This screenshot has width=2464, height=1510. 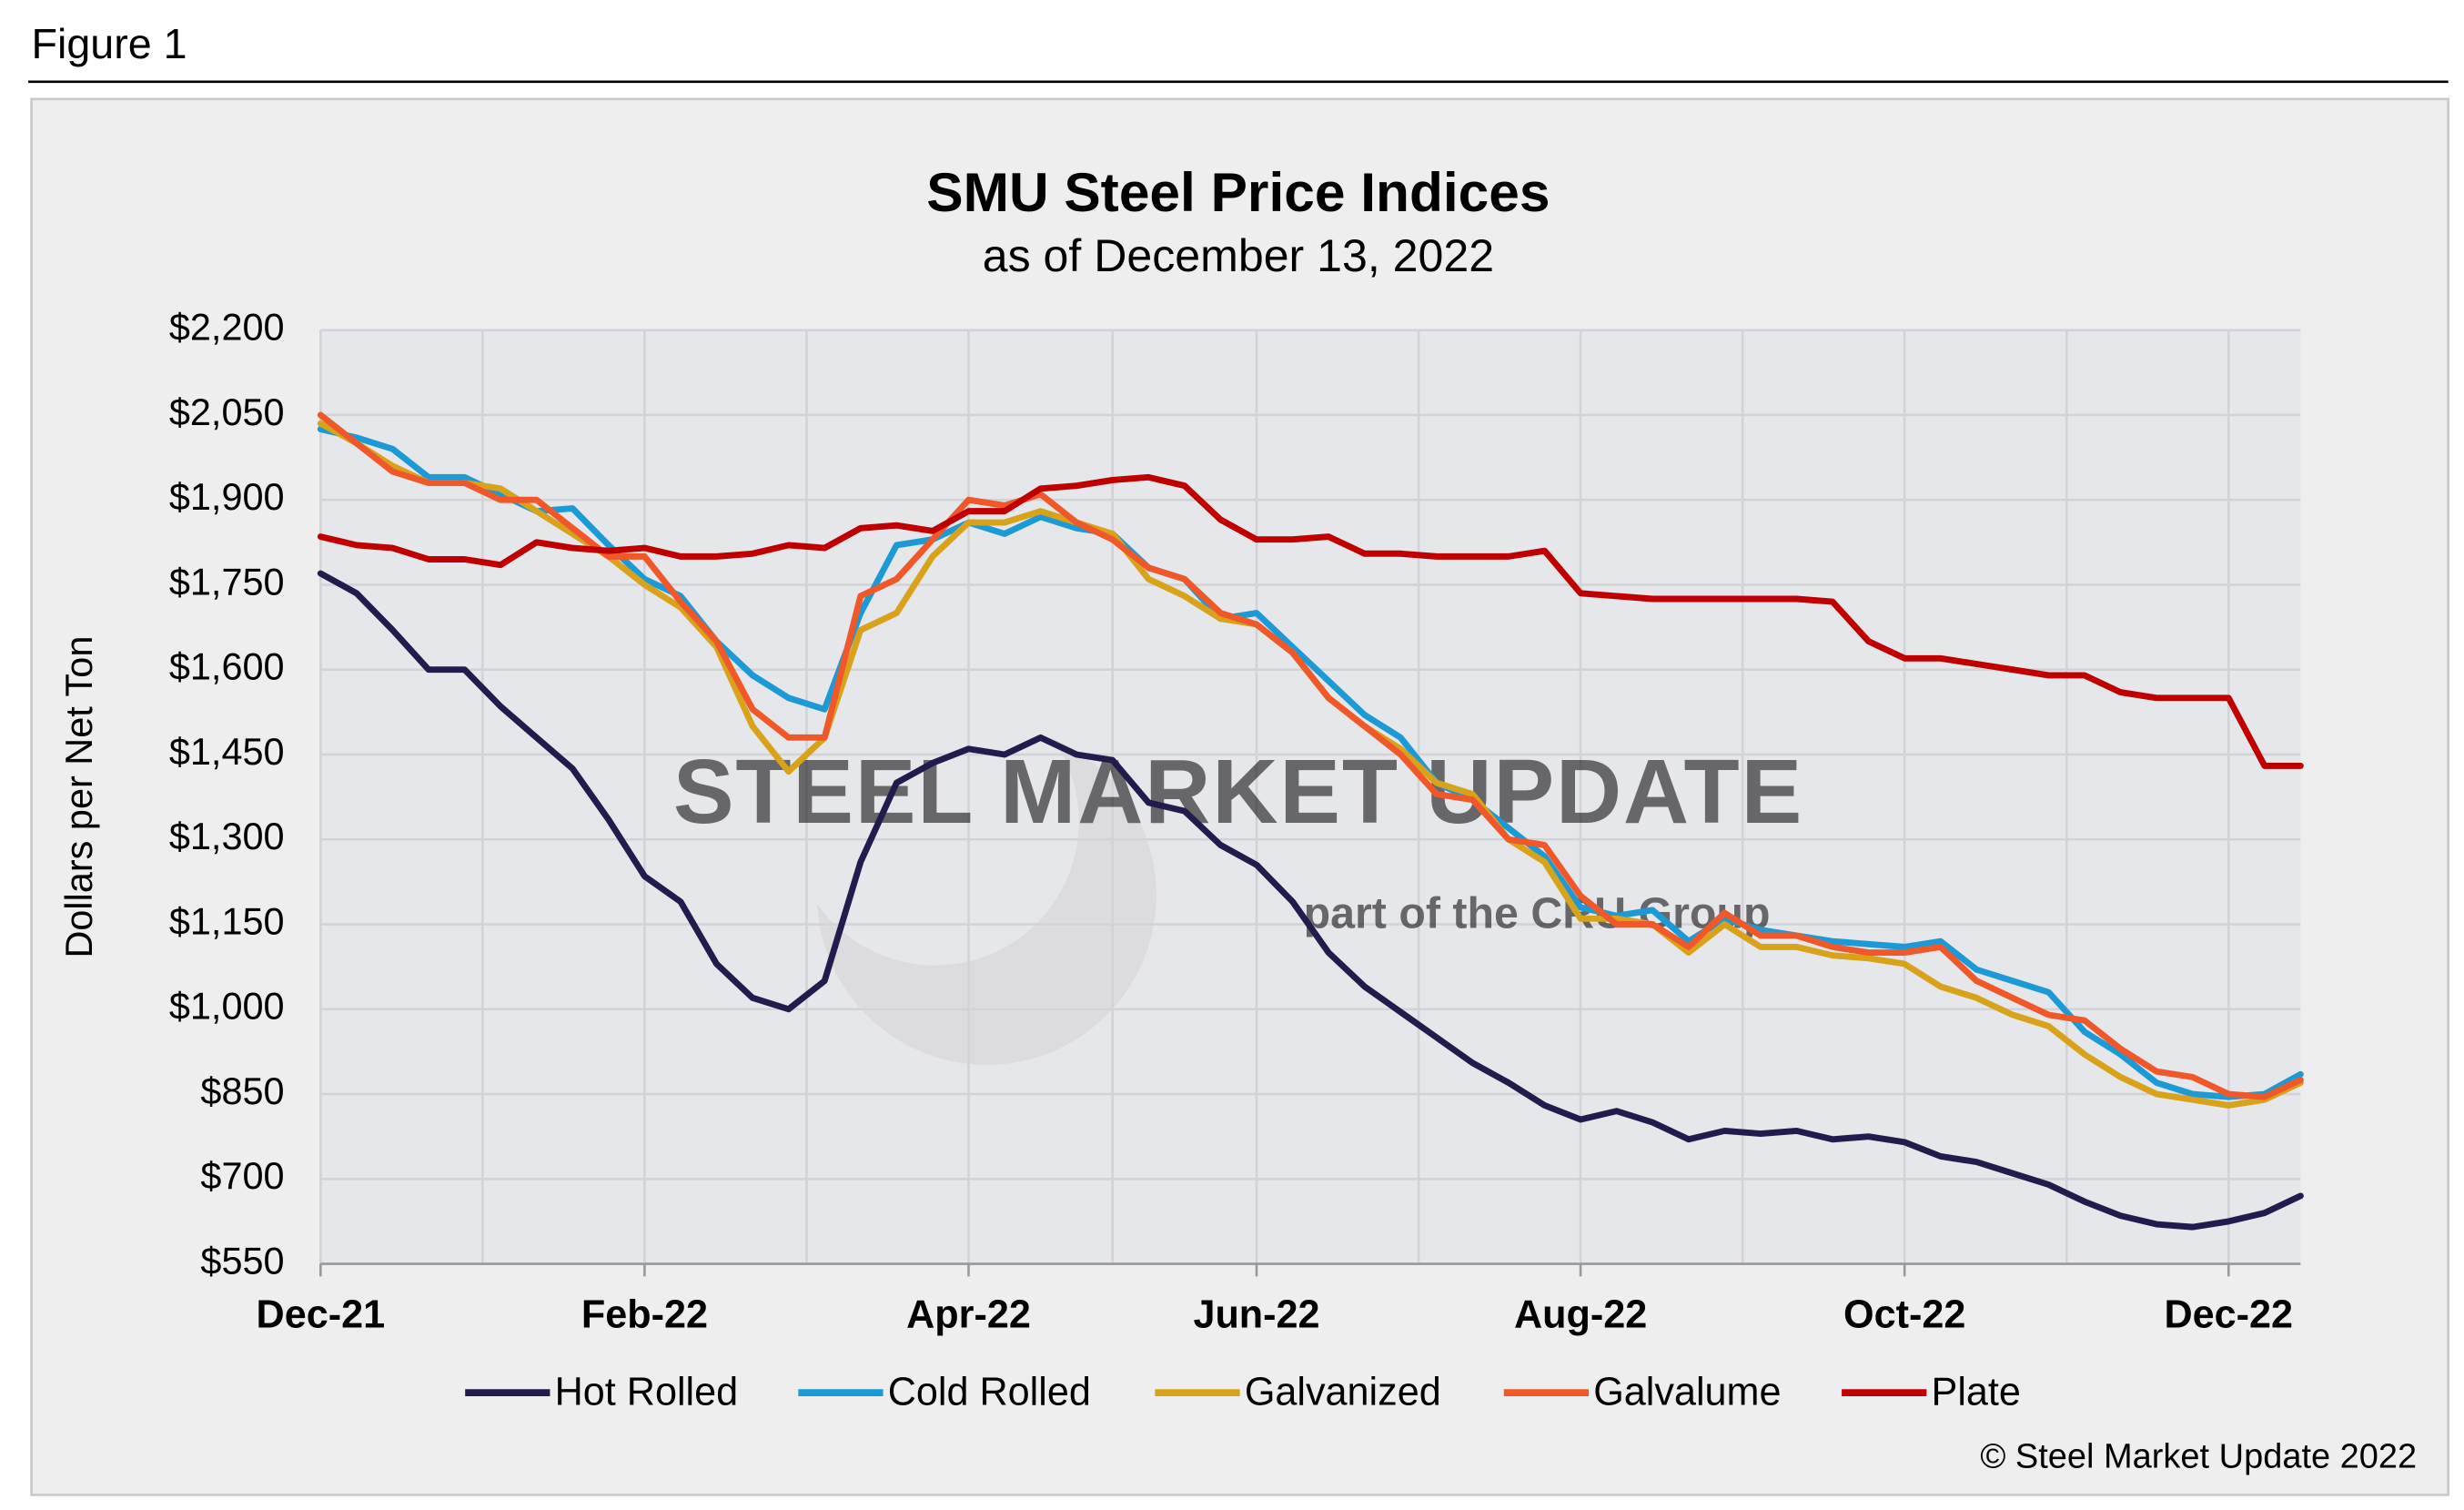 What do you see at coordinates (987, 901) in the screenshot?
I see `watermark-swoosh` at bounding box center [987, 901].